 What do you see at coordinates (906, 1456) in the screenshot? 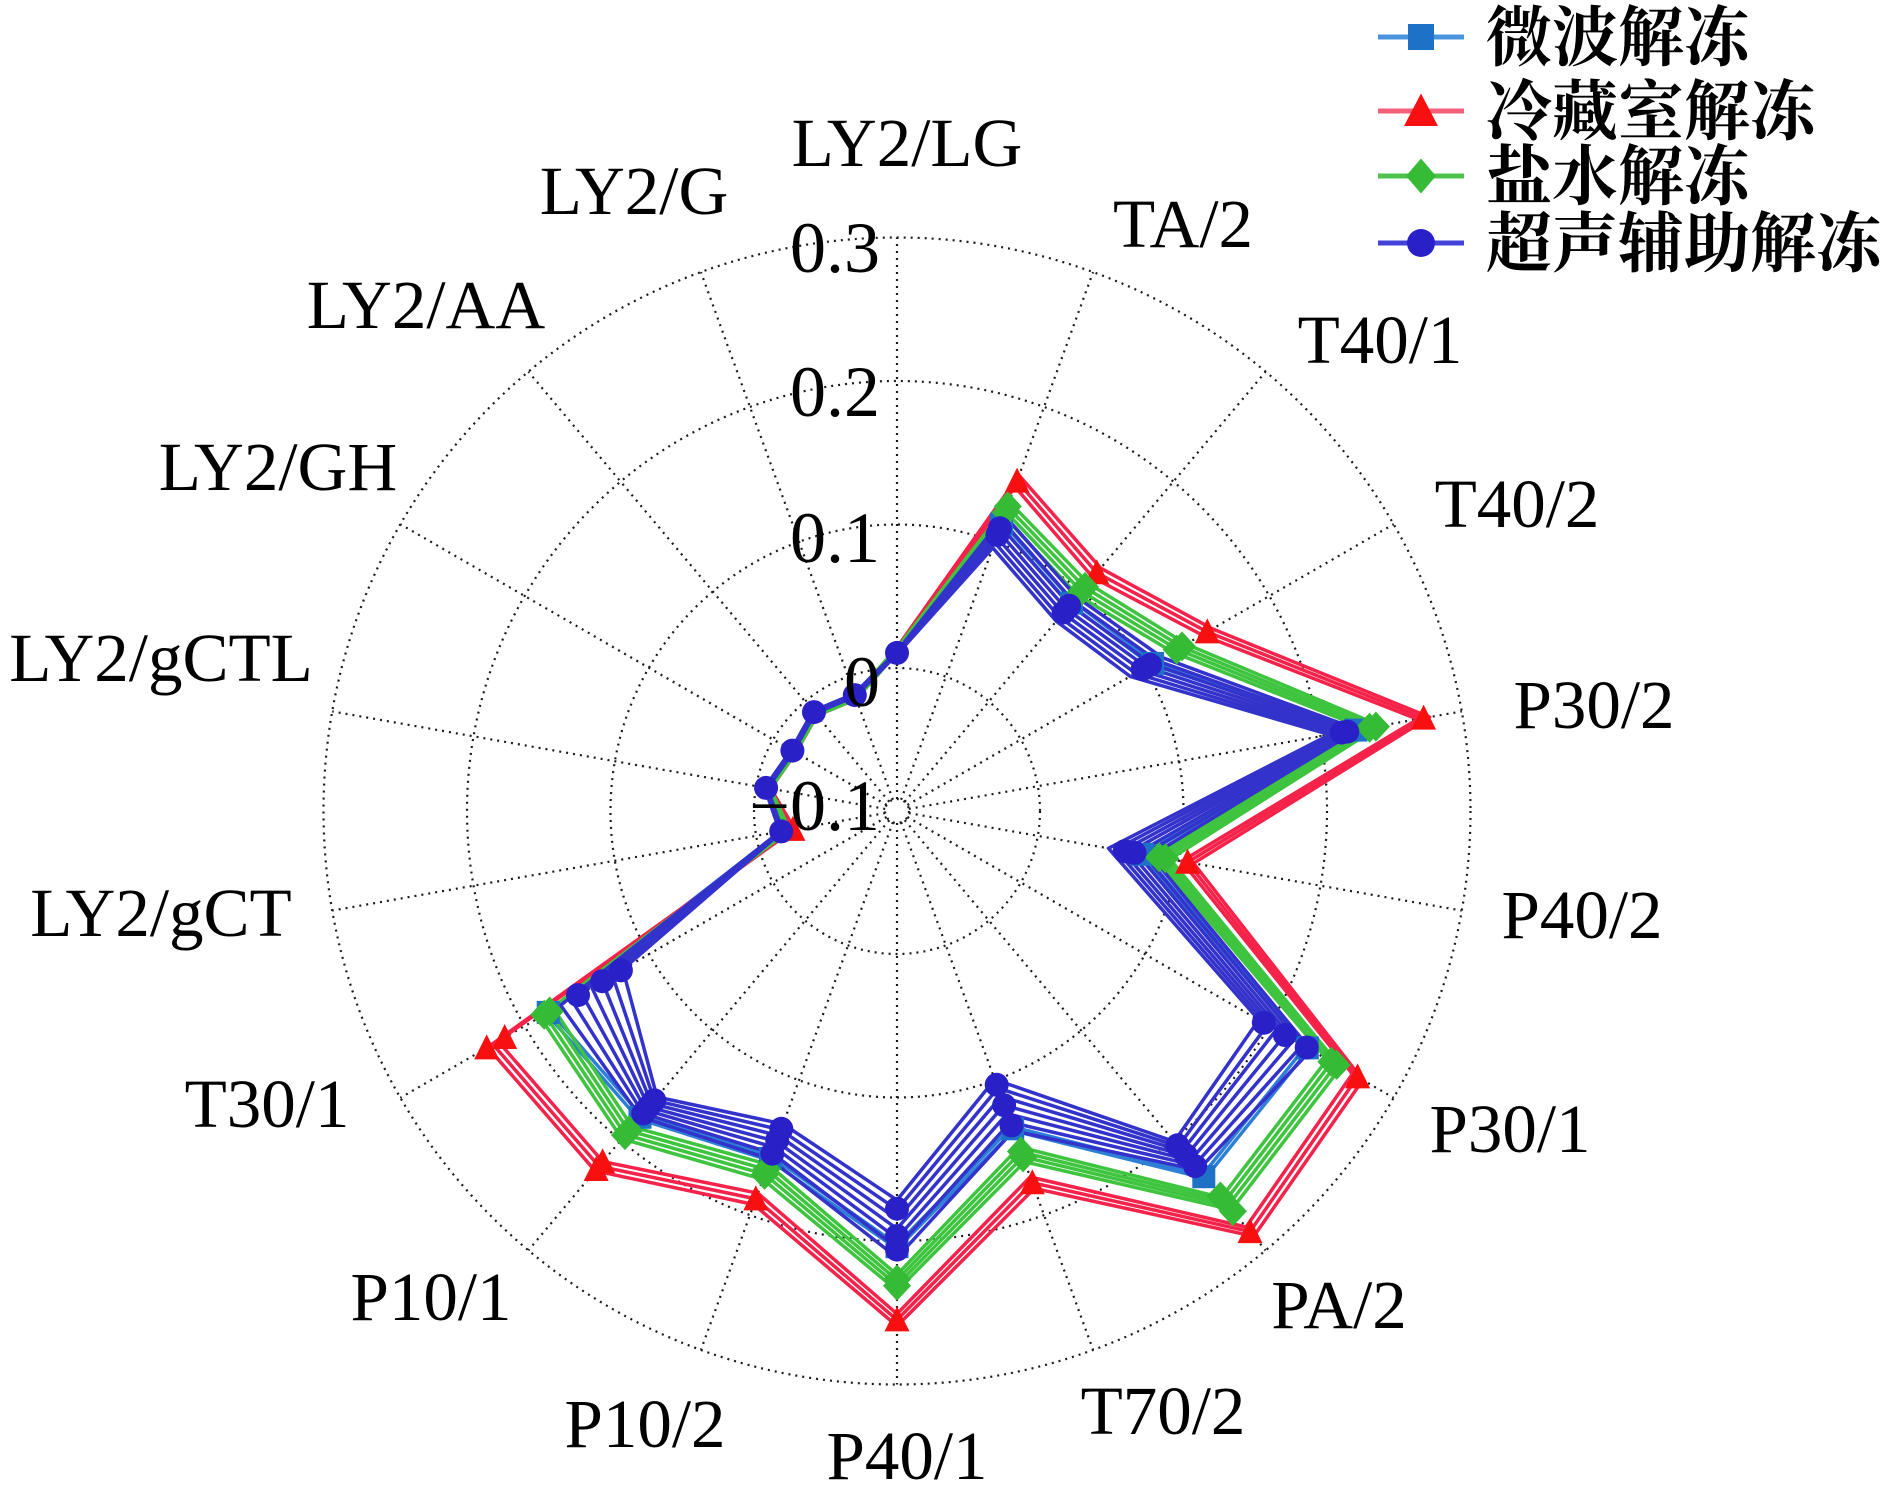
I see `svg-text: P40/1` at bounding box center [906, 1456].